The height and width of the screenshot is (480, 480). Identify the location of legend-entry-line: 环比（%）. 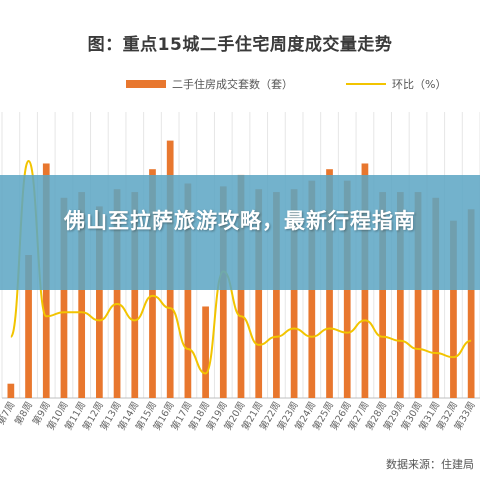
(396, 84).